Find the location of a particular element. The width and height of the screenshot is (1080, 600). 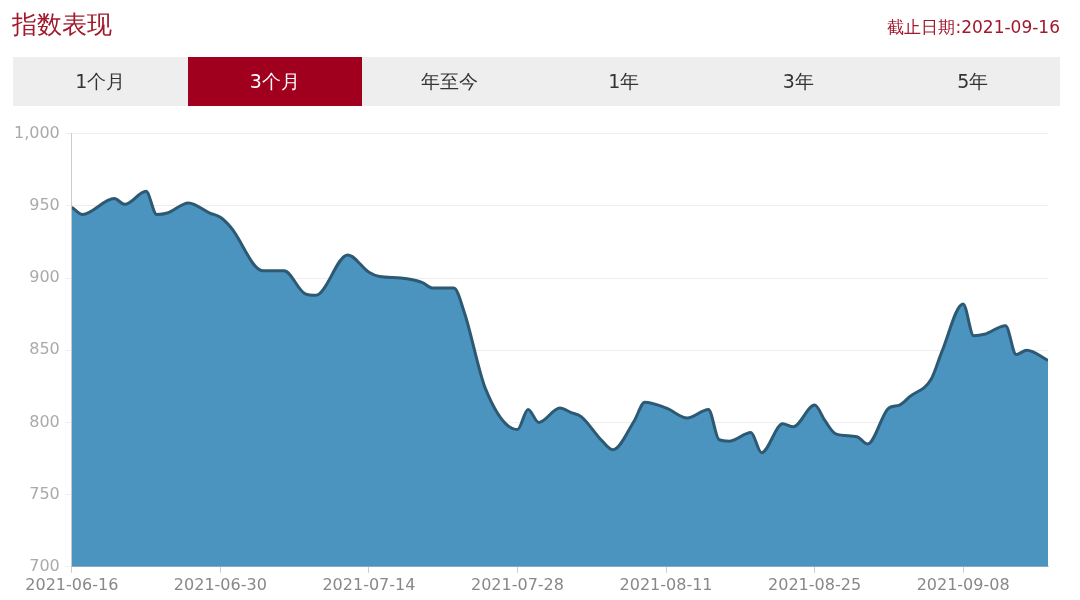

x-tick-label: 2021-07-14 is located at coordinates (369, 584).